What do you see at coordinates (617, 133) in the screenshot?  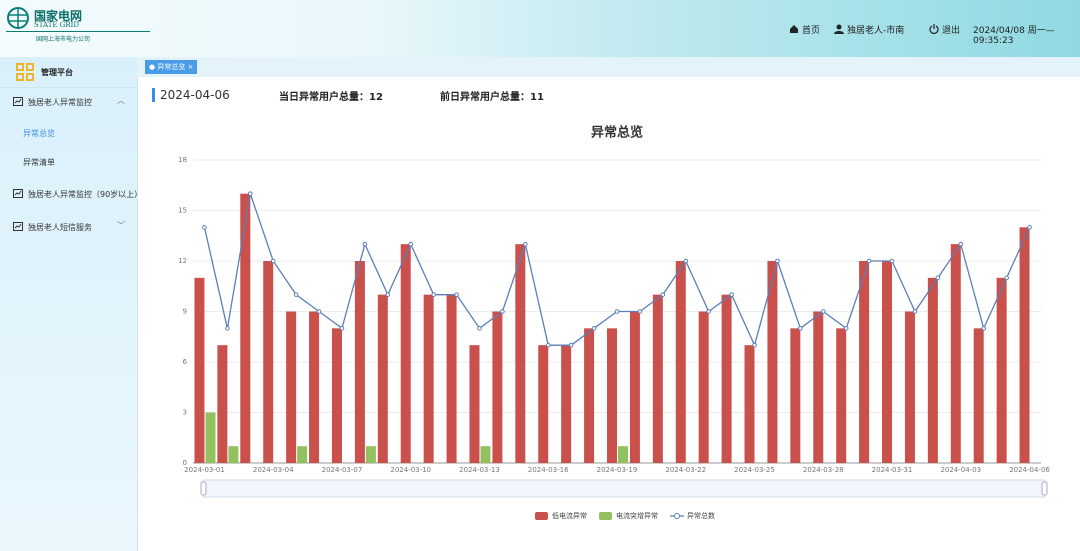 I see `chart-title: 异常总览` at bounding box center [617, 133].